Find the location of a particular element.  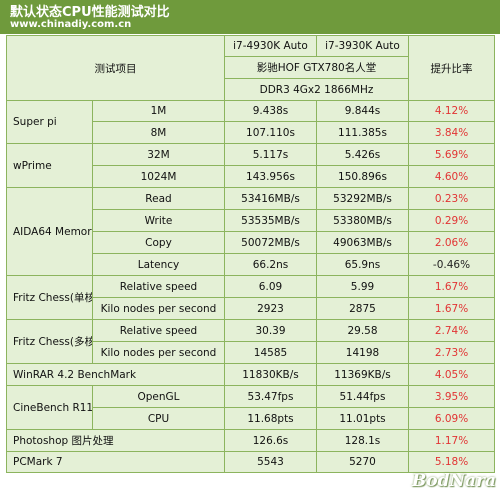

improvement-value: 4.12% is located at coordinates (451, 111).